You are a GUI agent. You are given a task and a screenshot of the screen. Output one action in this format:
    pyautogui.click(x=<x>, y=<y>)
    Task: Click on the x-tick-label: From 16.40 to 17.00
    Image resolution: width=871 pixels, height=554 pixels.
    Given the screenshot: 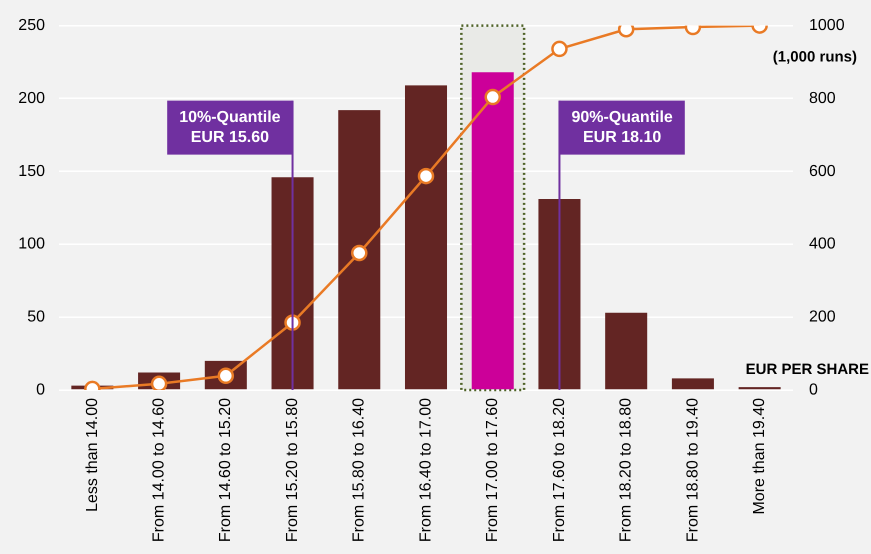 What is the action you would take?
    pyautogui.click(x=425, y=470)
    